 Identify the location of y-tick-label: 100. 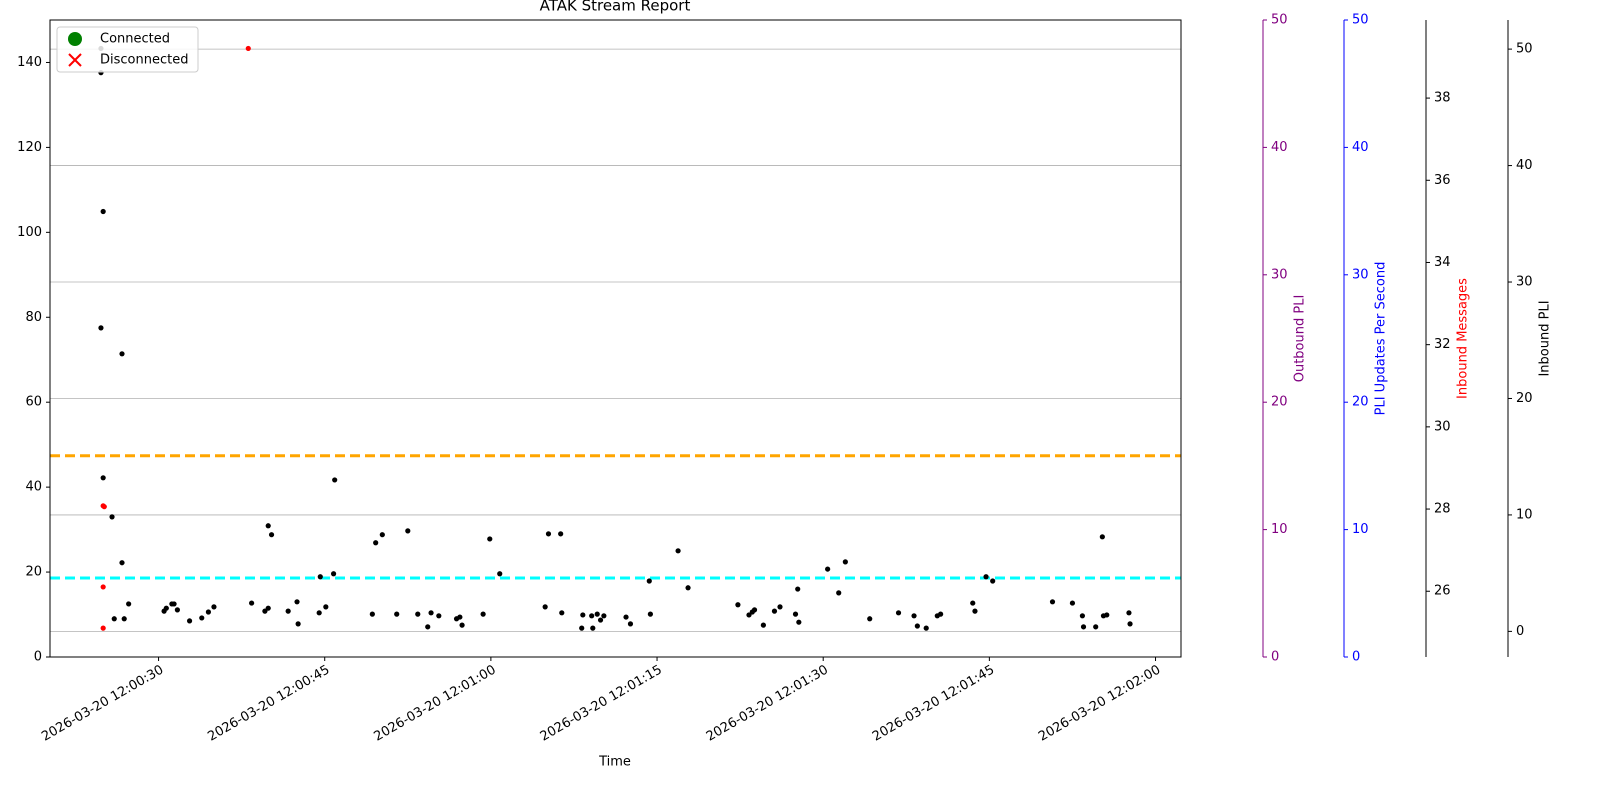
(29, 232).